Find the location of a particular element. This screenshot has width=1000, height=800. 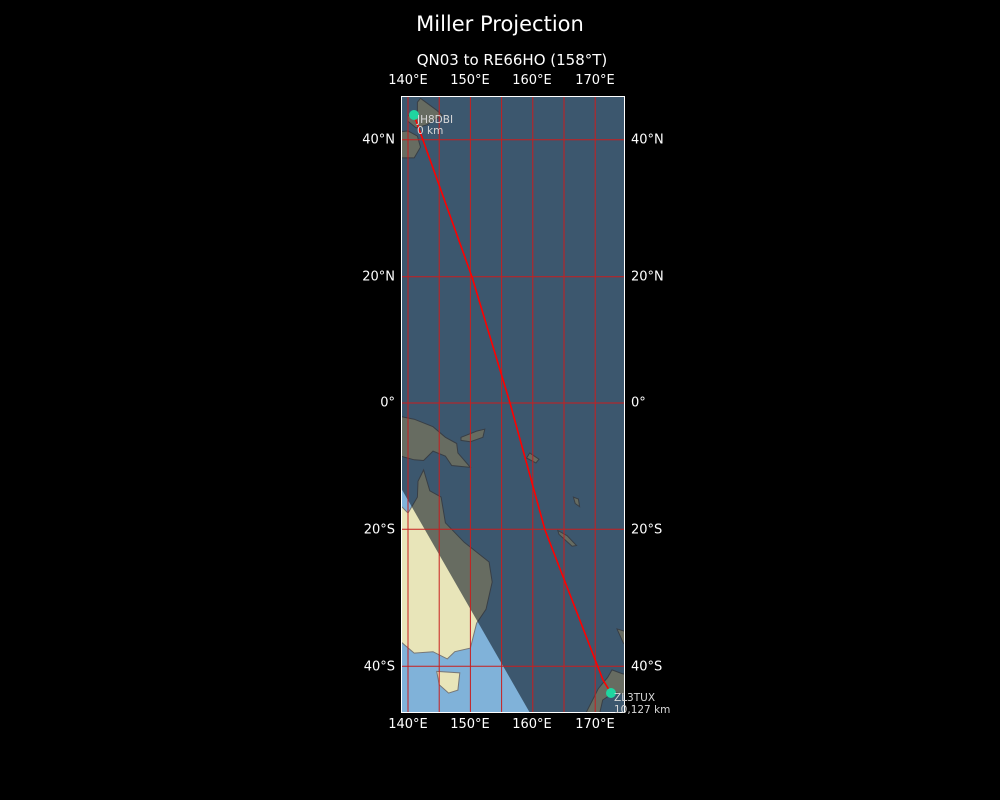

lon-tick-bottom: 150°E is located at coordinates (470, 724).